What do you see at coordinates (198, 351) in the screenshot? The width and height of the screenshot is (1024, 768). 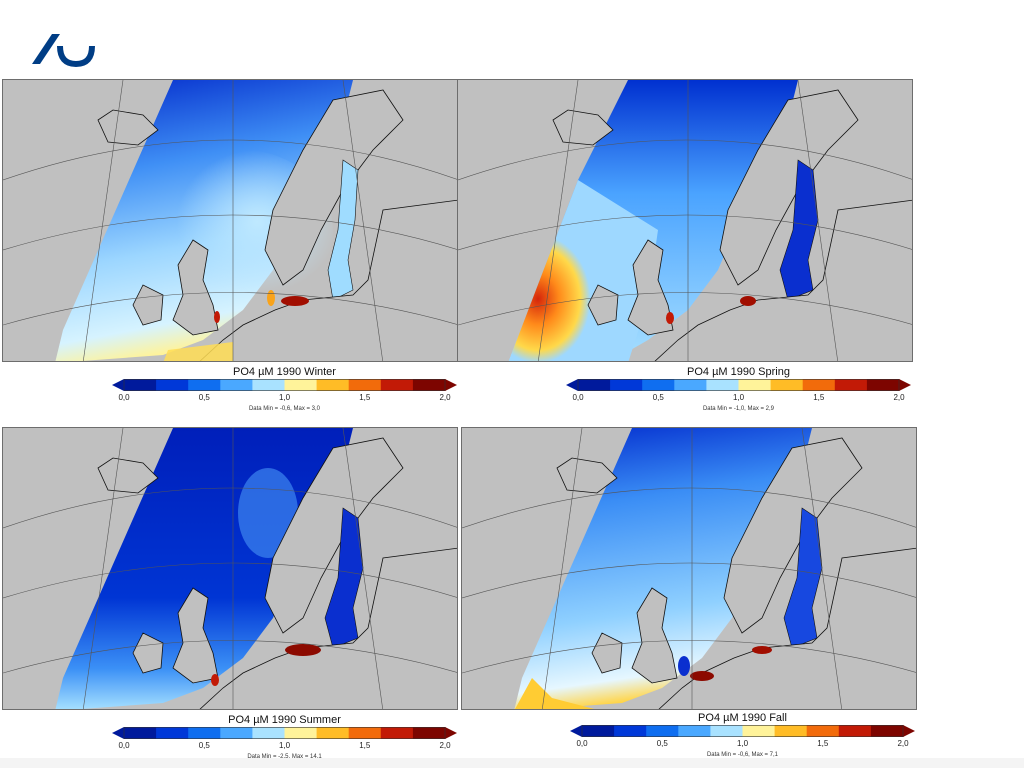 I see `hotspot-channel` at bounding box center [198, 351].